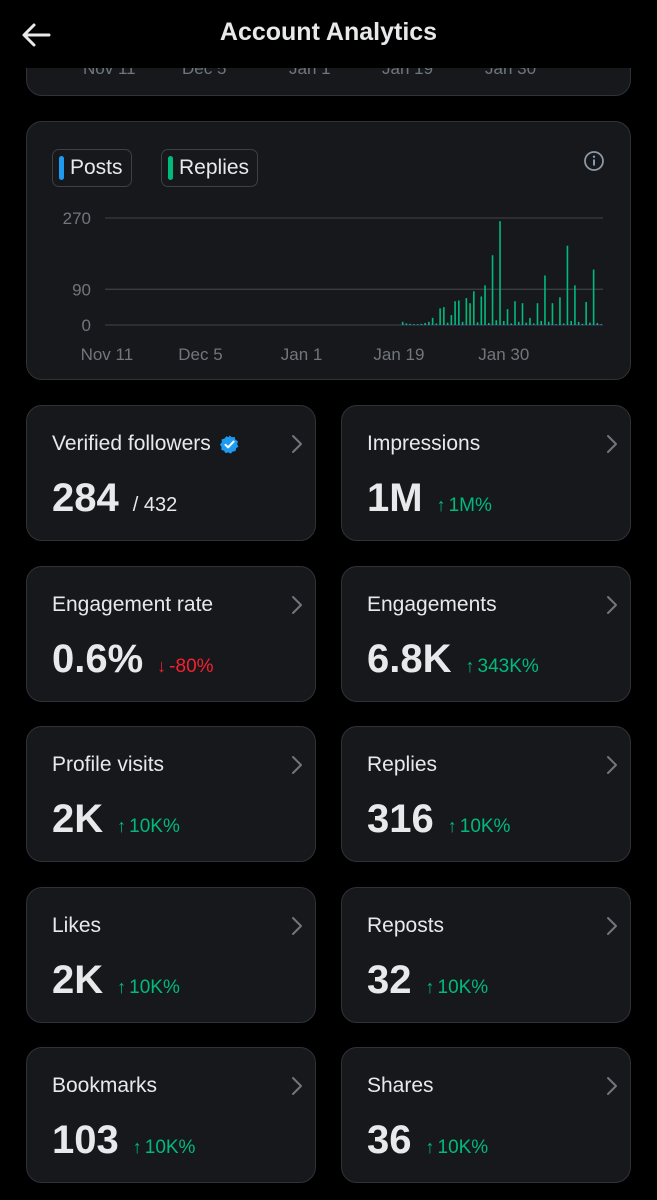 The width and height of the screenshot is (657, 1200). I want to click on stat-card-bookmarks: Bookmarks 103 ↑ 10K%, so click(171, 1115).